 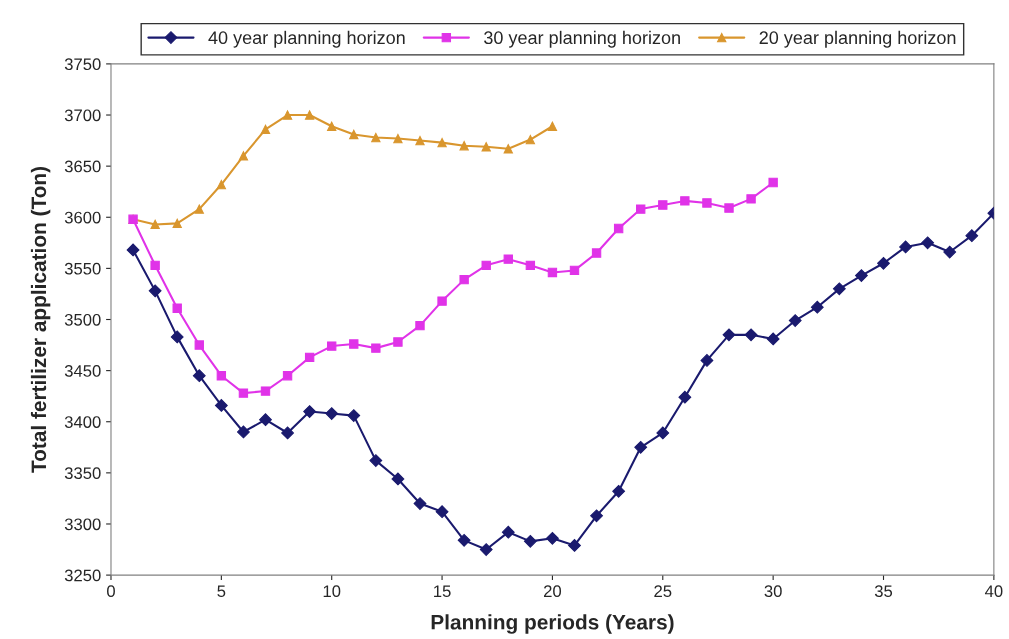 What do you see at coordinates (82, 166) in the screenshot?
I see `y-tick-label: 3650` at bounding box center [82, 166].